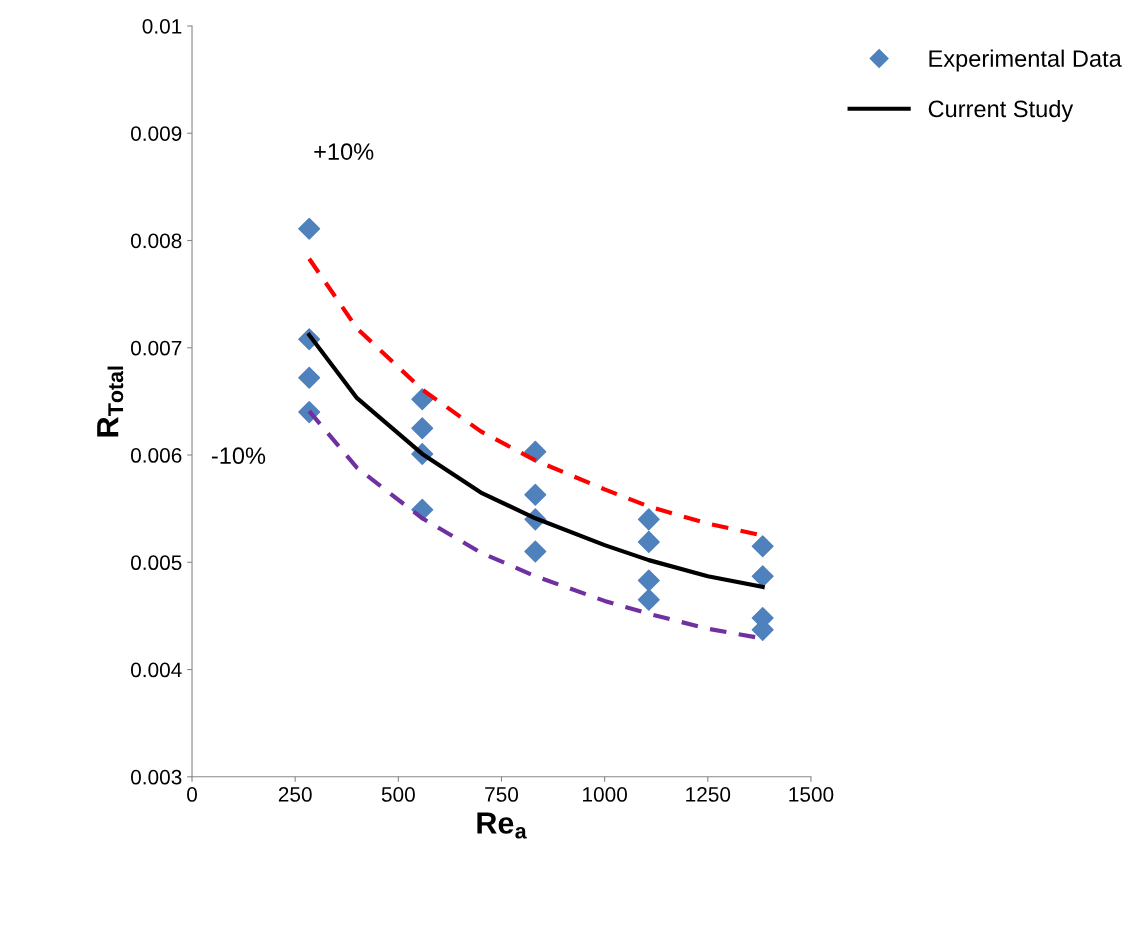 The image size is (1143, 945). Describe the element at coordinates (156, 133) in the screenshot. I see `y-tick-label: 0.009` at that location.